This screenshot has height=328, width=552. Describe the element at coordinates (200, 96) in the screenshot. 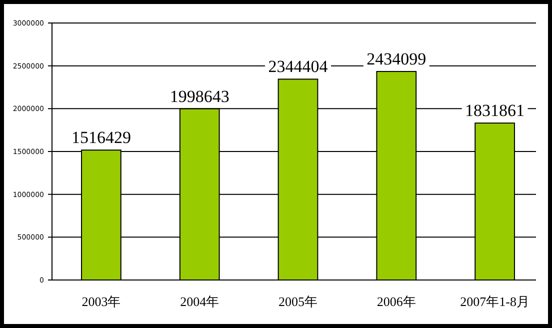

I see `data-label: 1998643` at that location.